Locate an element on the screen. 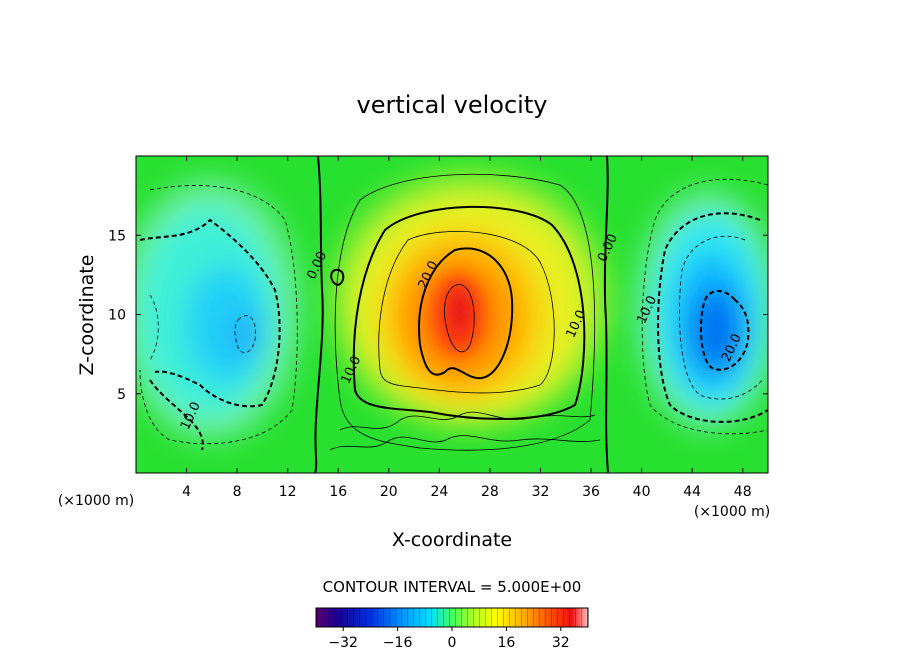 This screenshot has height=654, width=904. x-tick-label: 48 is located at coordinates (743, 492).